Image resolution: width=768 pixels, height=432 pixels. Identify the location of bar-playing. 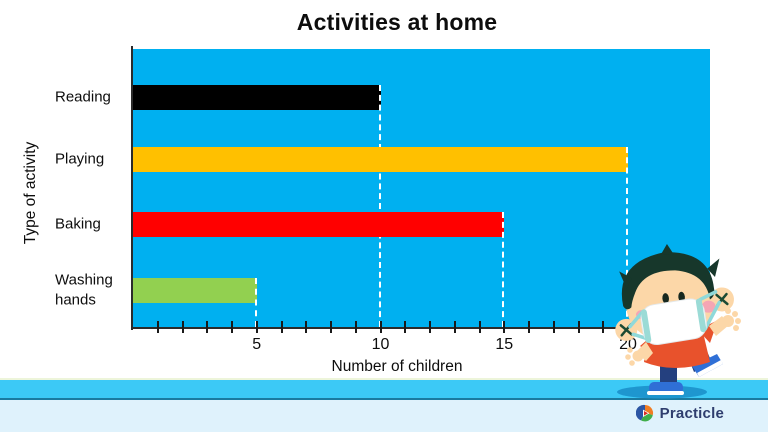
(380, 159).